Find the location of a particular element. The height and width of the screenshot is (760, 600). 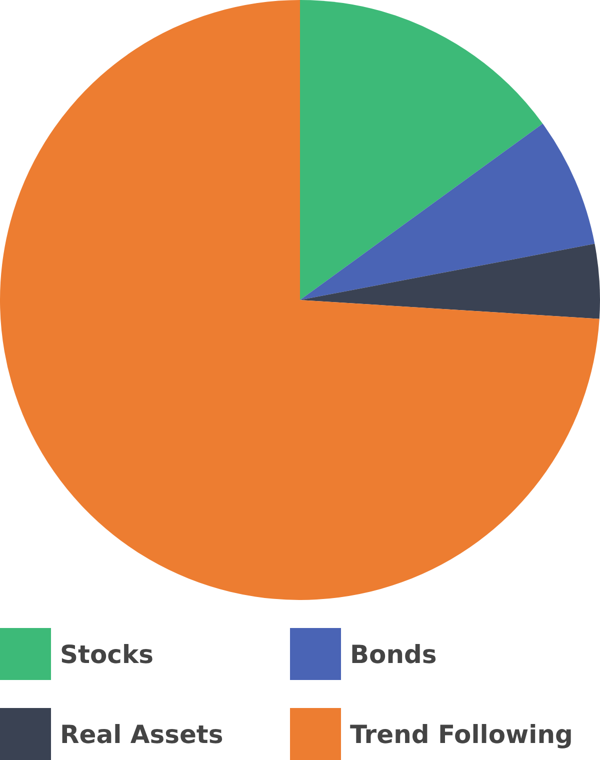

legend-label: Real Assets is located at coordinates (142, 734).